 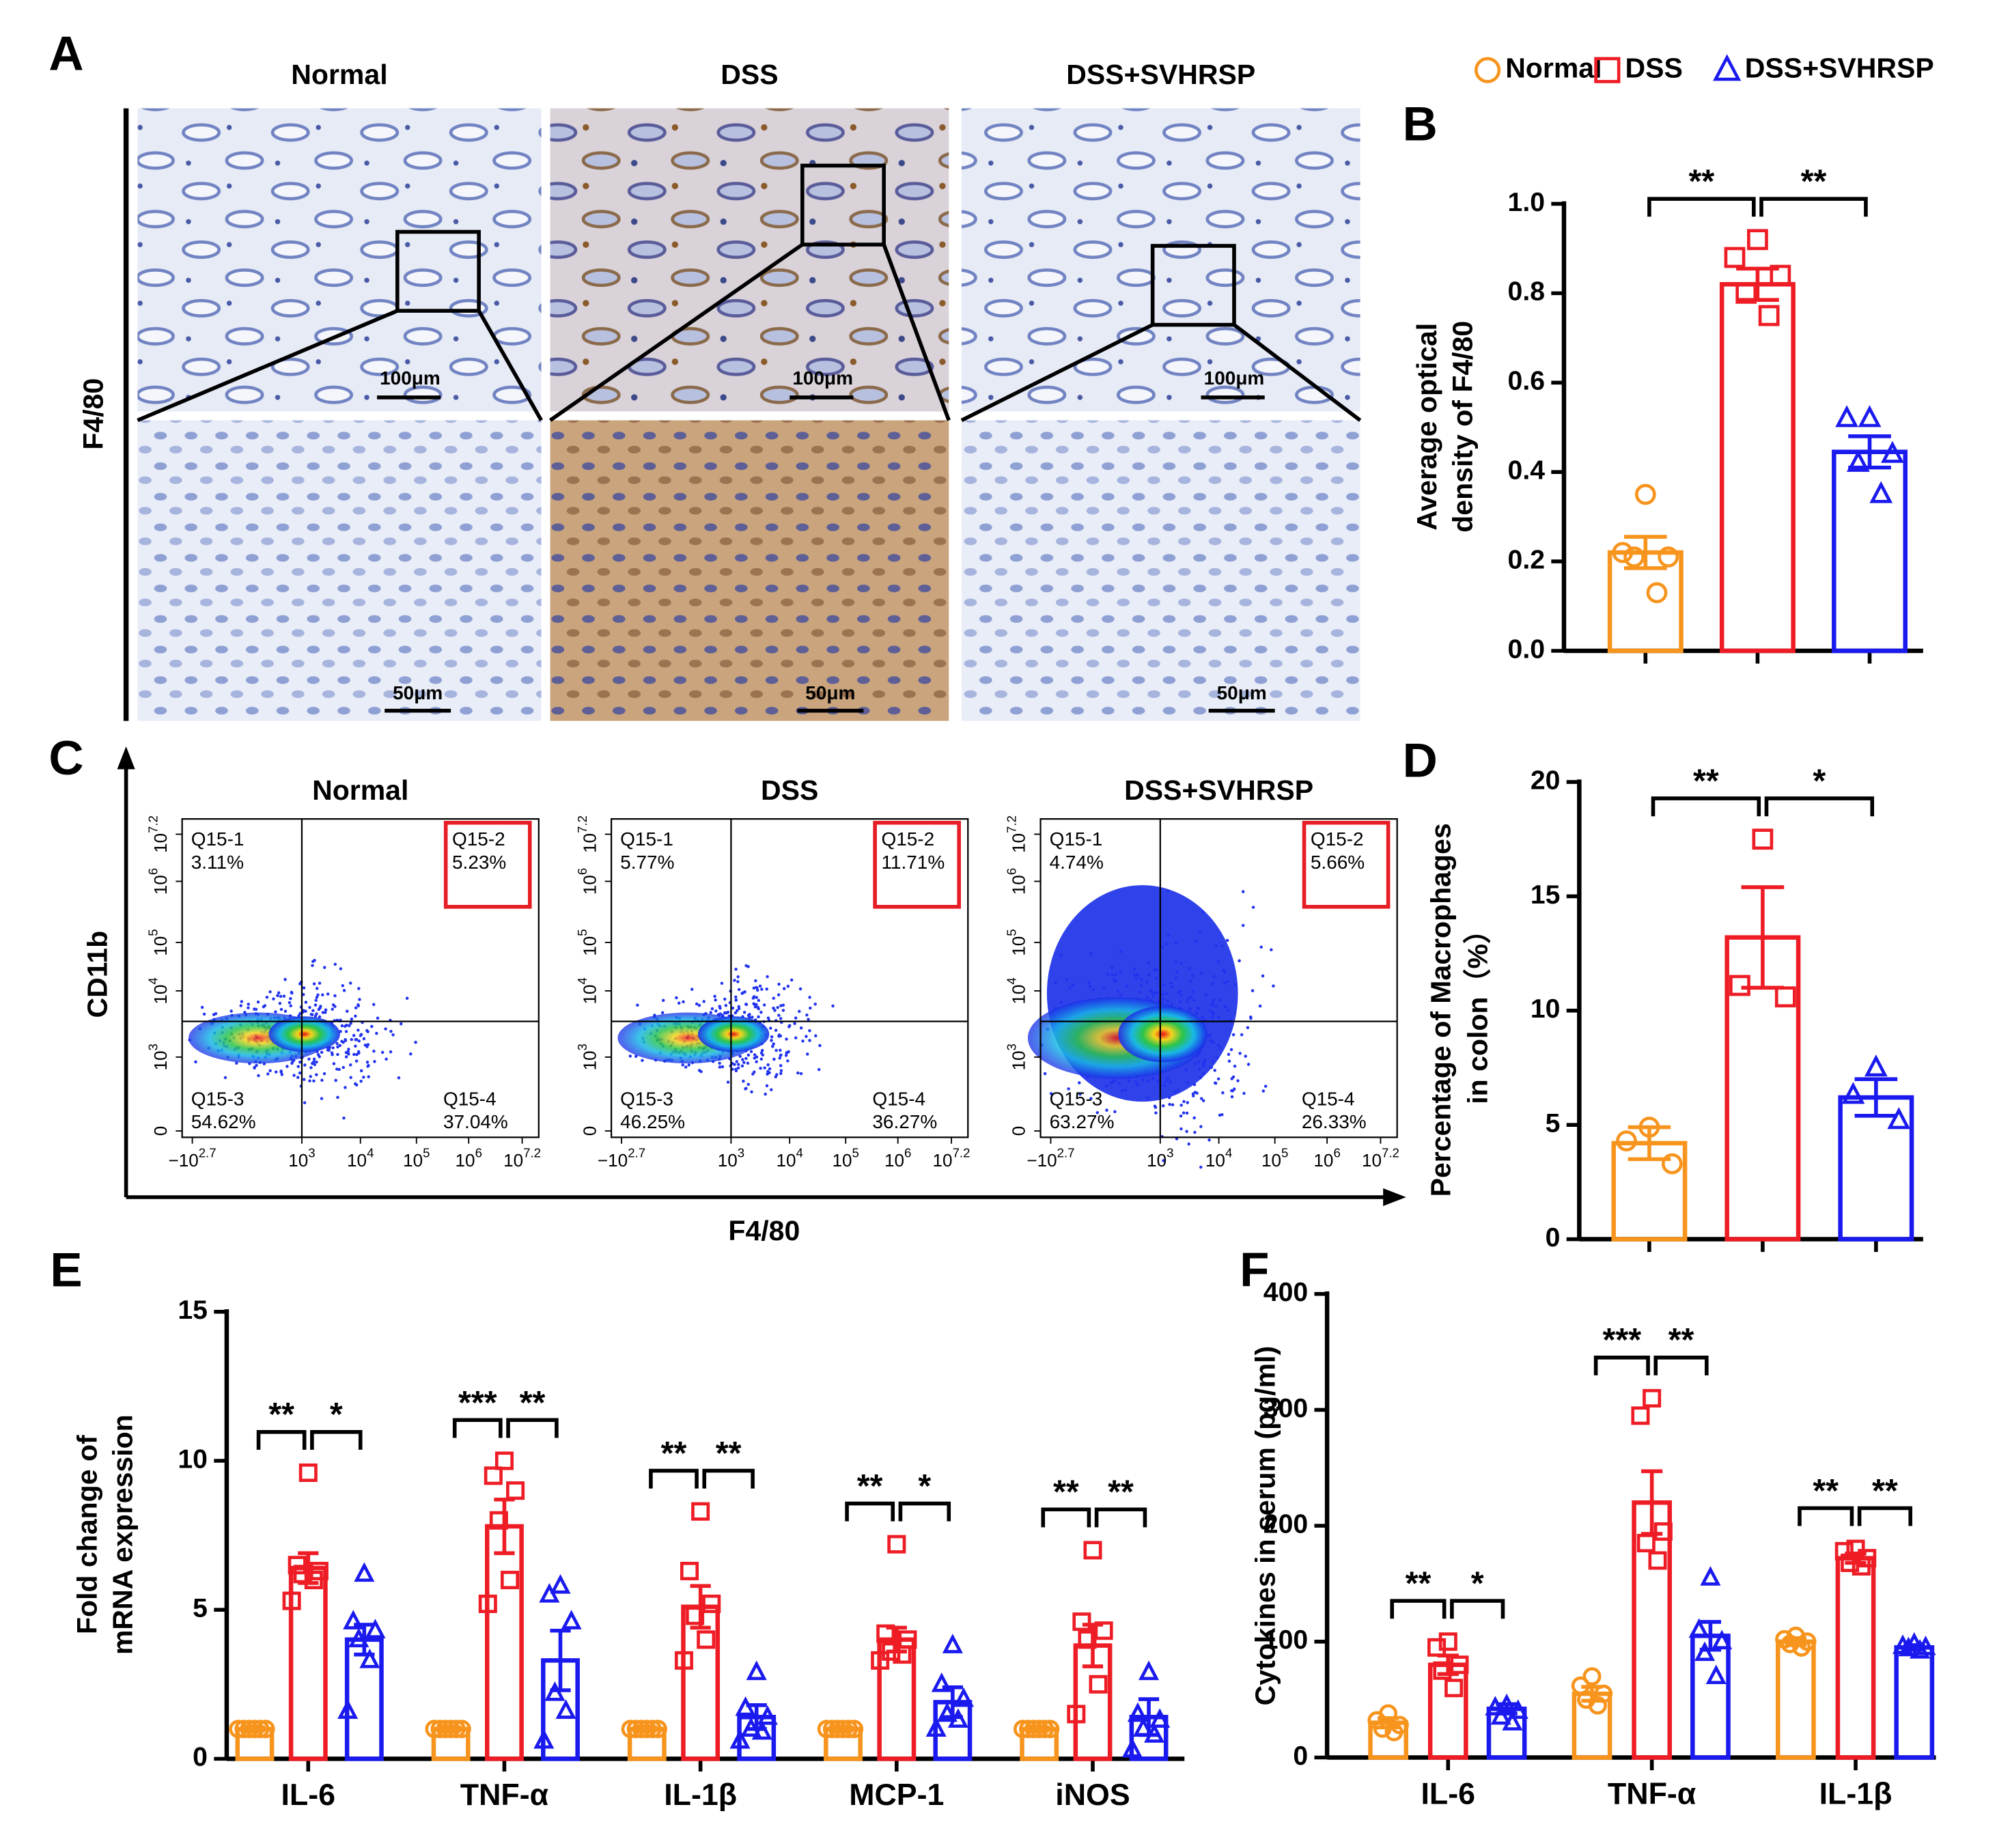 What do you see at coordinates (1855, 1658) in the screenshot?
I see `bar` at bounding box center [1855, 1658].